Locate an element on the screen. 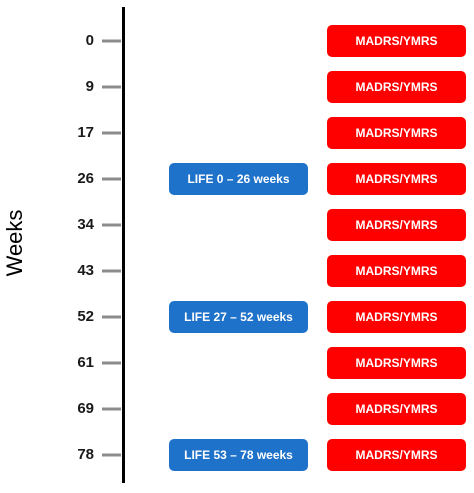 This screenshot has width=474, height=493. week-label: 17 is located at coordinates (85, 132).